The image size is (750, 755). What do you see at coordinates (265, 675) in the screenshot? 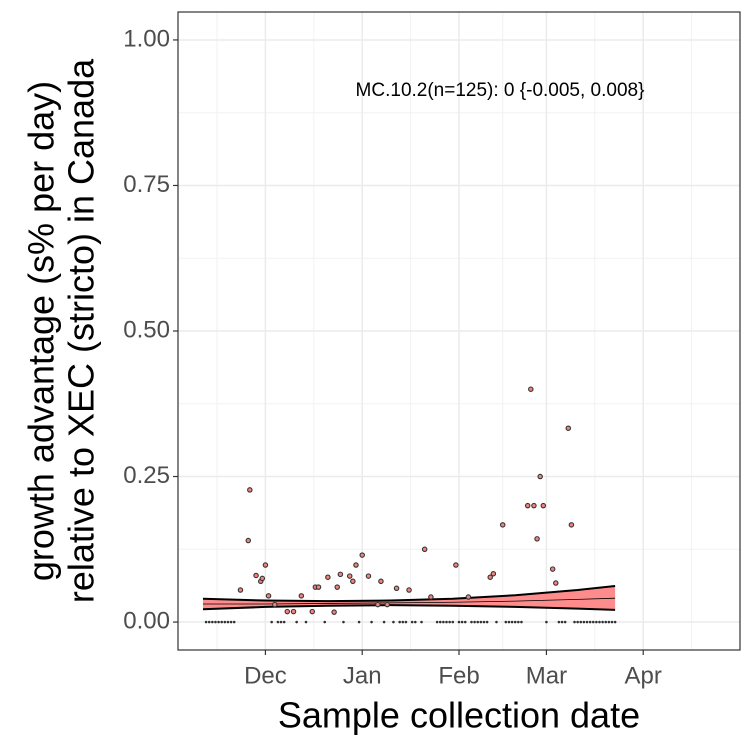
I see `x-tick-label: Dec` at bounding box center [265, 675].